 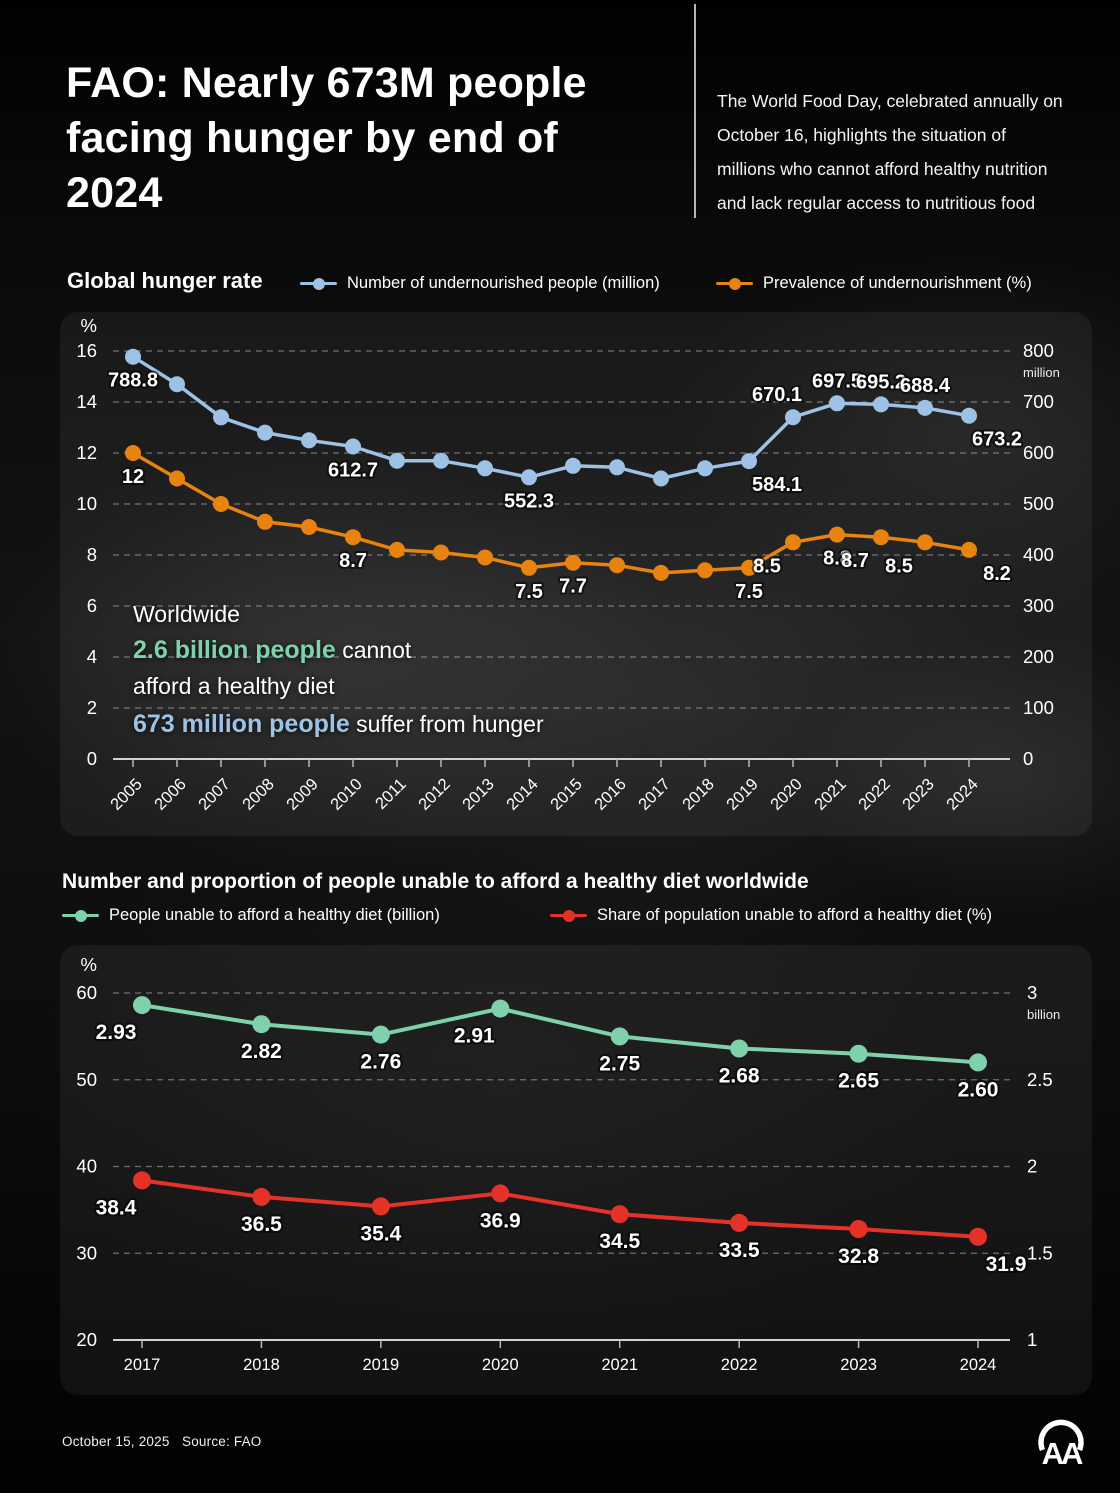 What do you see at coordinates (116, 1207) in the screenshot?
I see `share-population-unable-value-label: 38.4` at bounding box center [116, 1207].